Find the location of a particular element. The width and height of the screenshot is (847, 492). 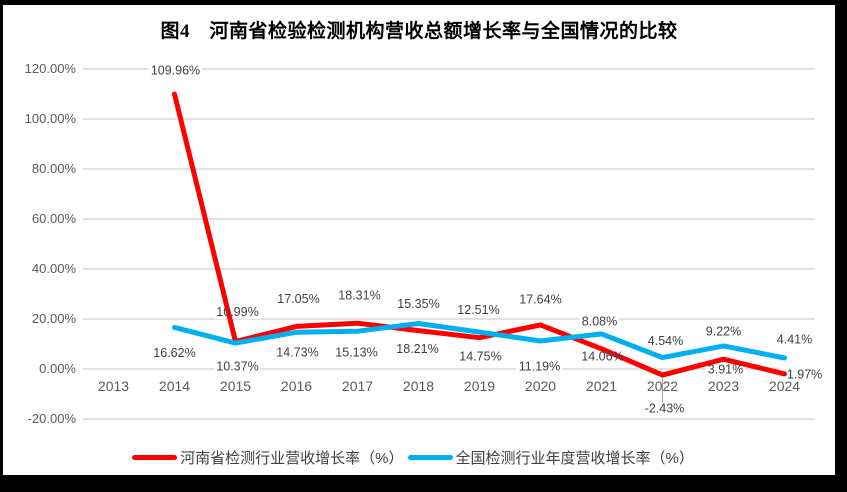

data-label: 15.13% is located at coordinates (356, 353).